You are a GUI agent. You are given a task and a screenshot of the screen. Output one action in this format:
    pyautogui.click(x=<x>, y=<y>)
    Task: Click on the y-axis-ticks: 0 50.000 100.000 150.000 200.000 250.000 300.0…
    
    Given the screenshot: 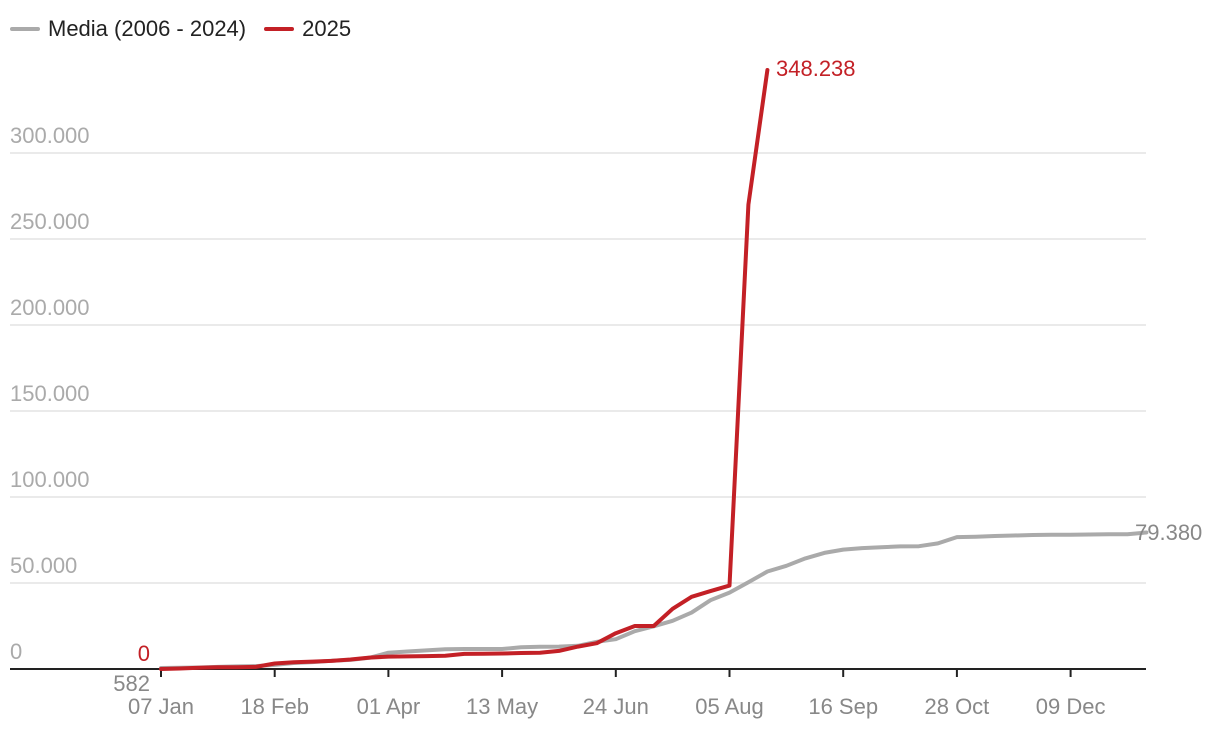 What is the action you would take?
    pyautogui.click(x=50, y=393)
    